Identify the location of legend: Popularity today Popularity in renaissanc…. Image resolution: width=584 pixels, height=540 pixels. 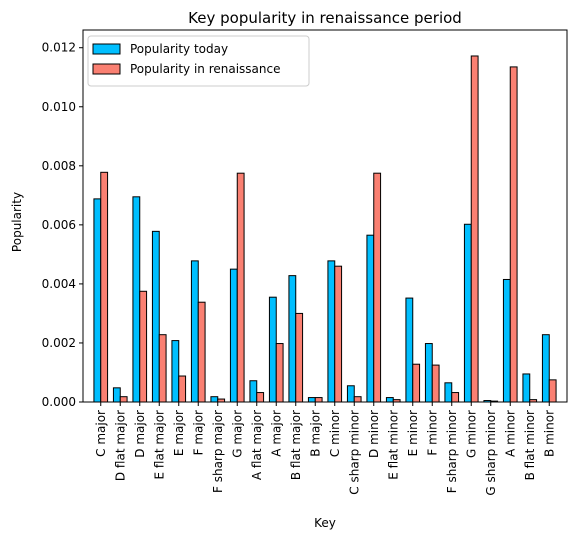
(198, 61).